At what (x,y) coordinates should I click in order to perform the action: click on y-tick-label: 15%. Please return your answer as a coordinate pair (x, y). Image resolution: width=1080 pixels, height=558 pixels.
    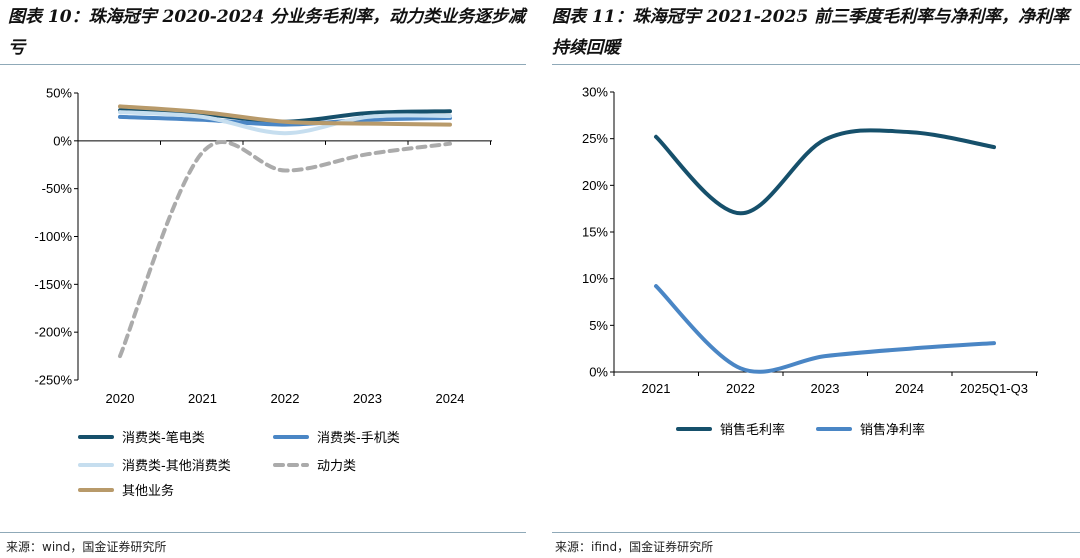
    Looking at the image, I should click on (595, 232).